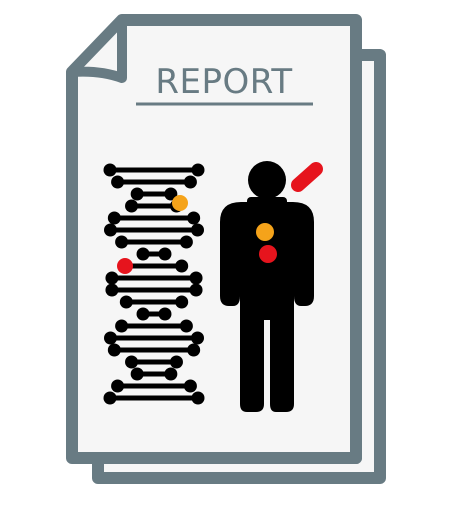 The width and height of the screenshot is (460, 505). What do you see at coordinates (125, 266) in the screenshot?
I see `dna-marker-red` at bounding box center [125, 266].